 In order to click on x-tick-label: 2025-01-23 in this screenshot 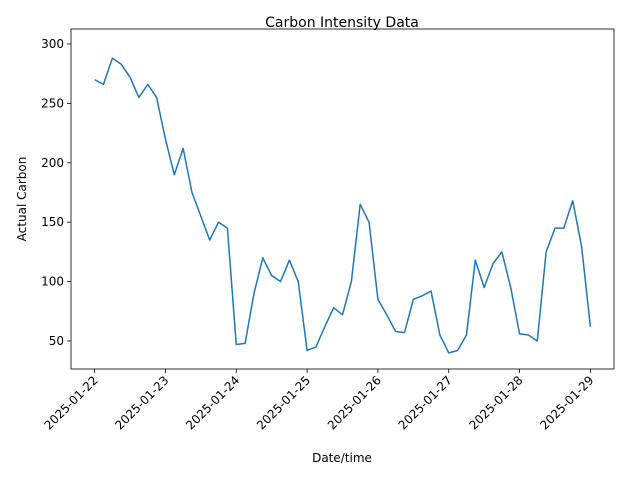, I will do `click(141, 402)`.